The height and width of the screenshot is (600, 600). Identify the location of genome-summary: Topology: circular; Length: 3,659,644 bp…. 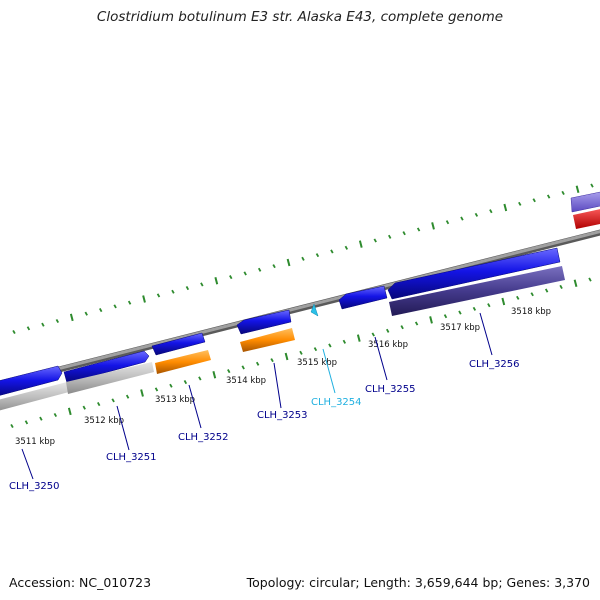
(418, 582).